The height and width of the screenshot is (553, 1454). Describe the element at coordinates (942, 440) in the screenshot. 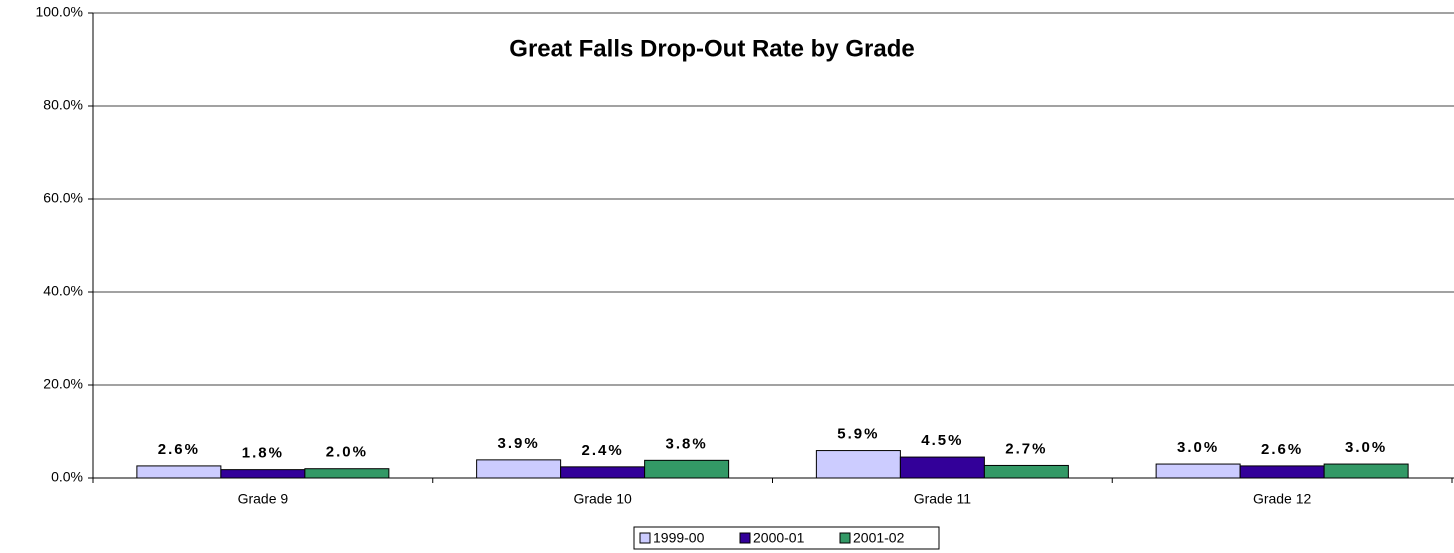

I see `value-label: 4.5%` at that location.